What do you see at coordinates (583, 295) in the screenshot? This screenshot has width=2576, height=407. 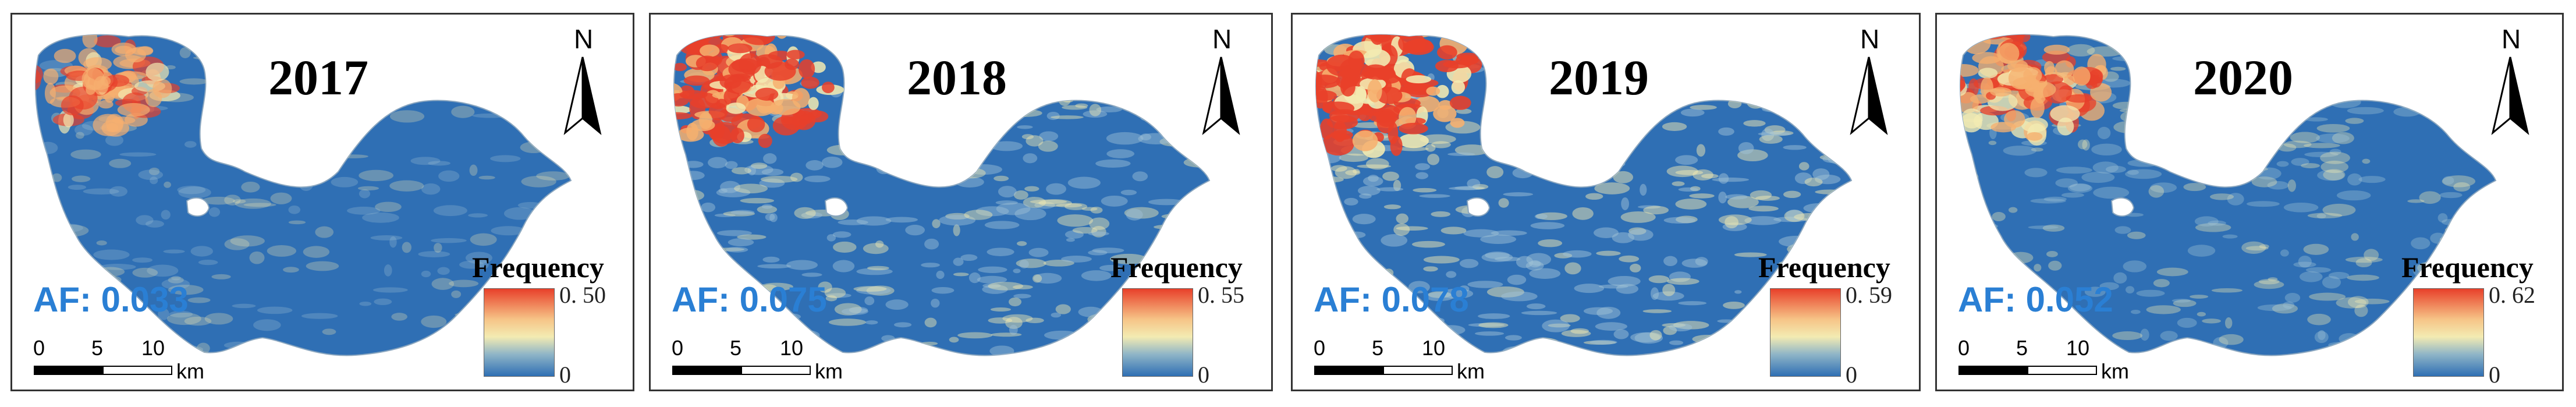 I see `legend-max-value: 0. 50` at bounding box center [583, 295].